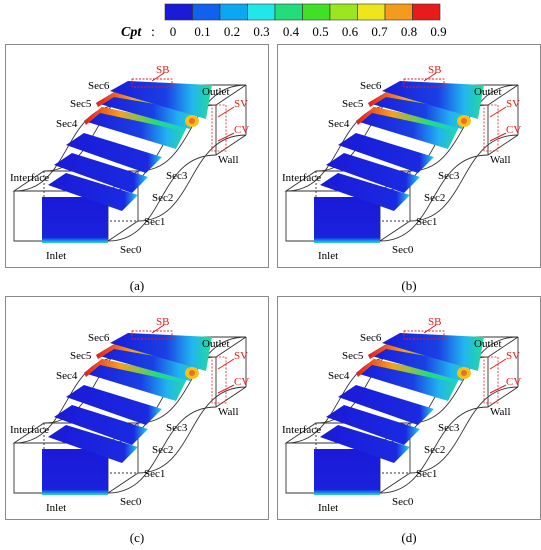  Describe the element at coordinates (409, 285) in the screenshot. I see `panel-caption: (b)` at that location.